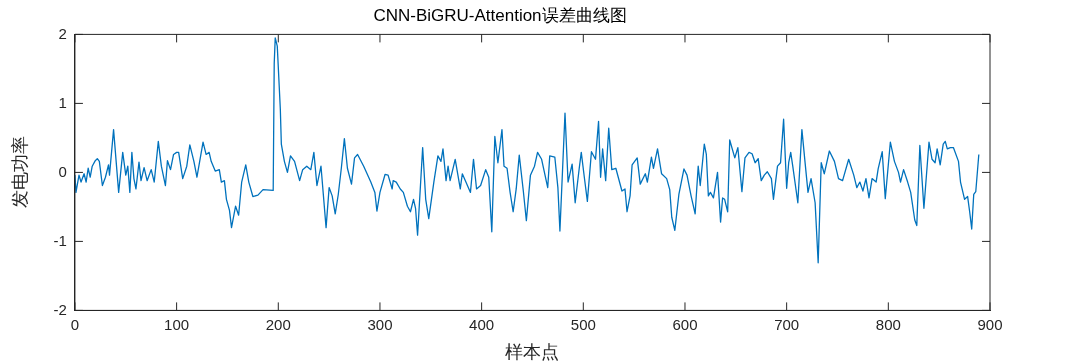 The width and height of the screenshot is (1080, 364). I want to click on y-tick-label: -1, so click(60, 240).